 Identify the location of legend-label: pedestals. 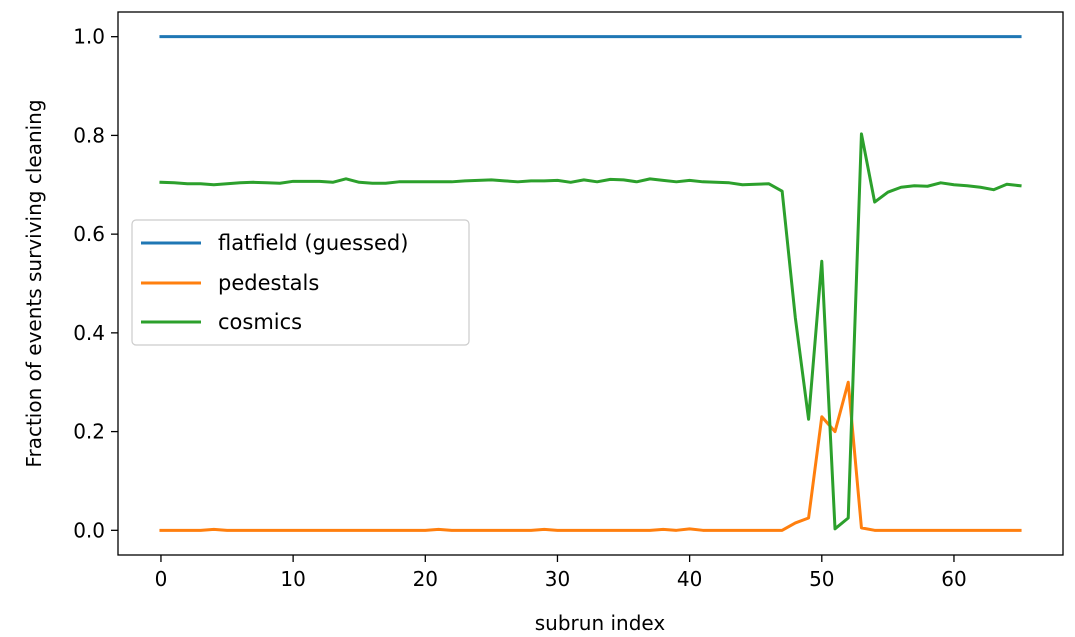
(268, 283).